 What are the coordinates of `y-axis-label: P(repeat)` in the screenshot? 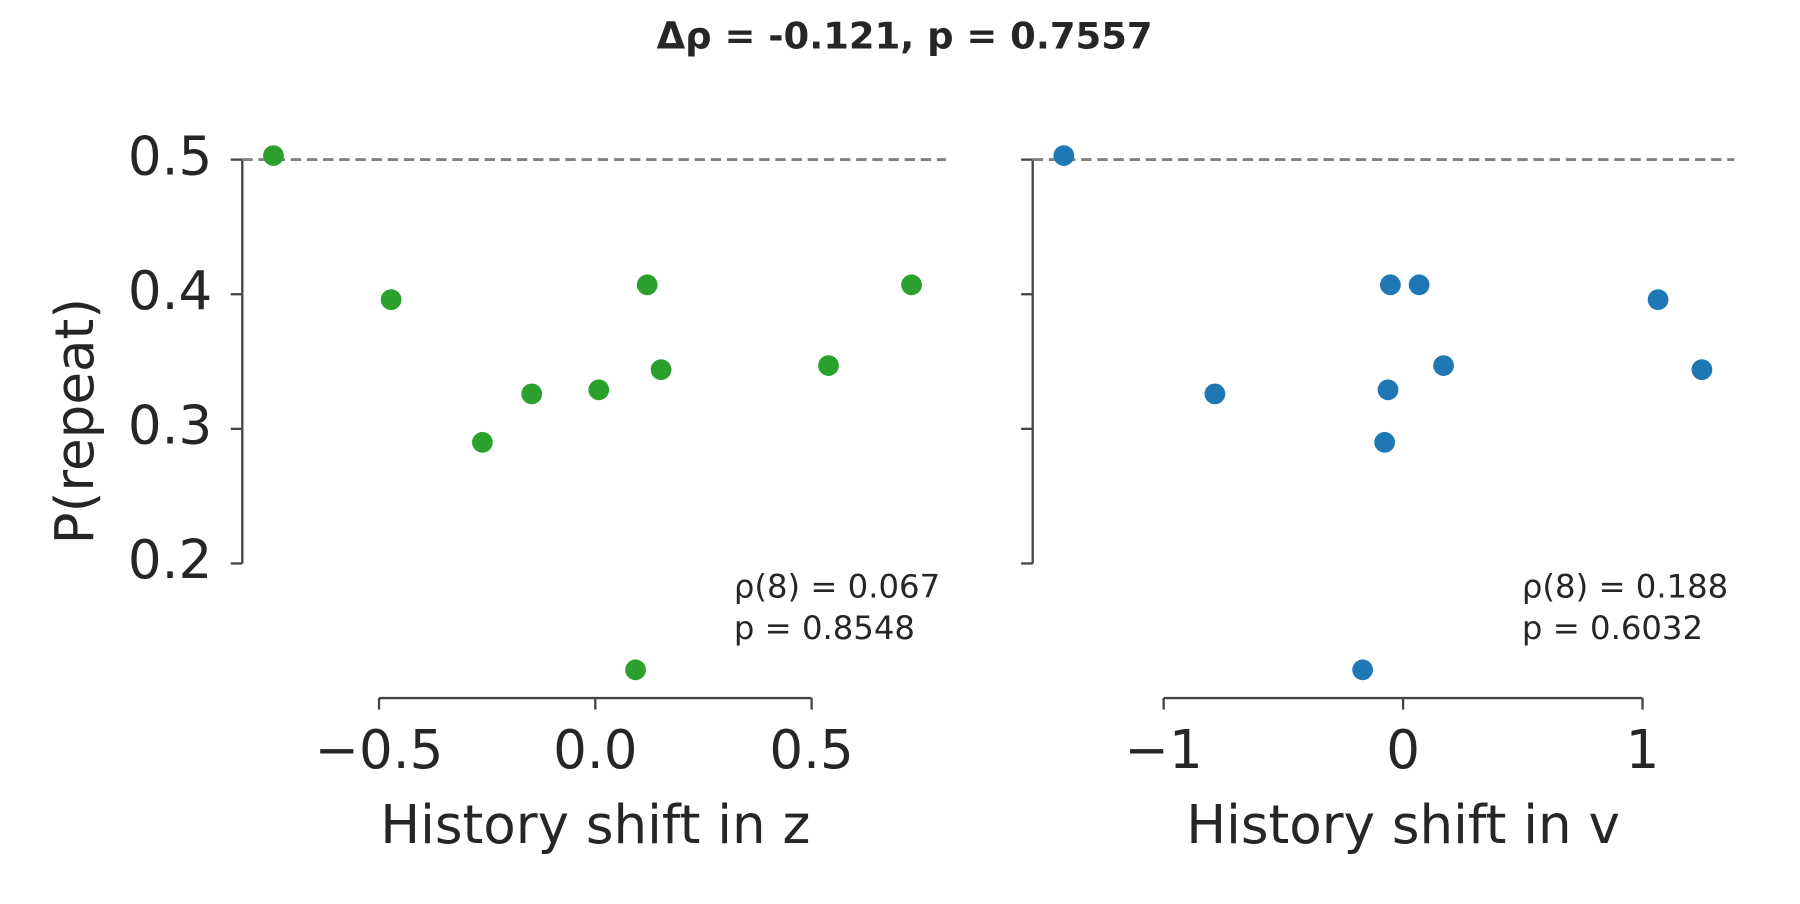 It's located at (75, 421).